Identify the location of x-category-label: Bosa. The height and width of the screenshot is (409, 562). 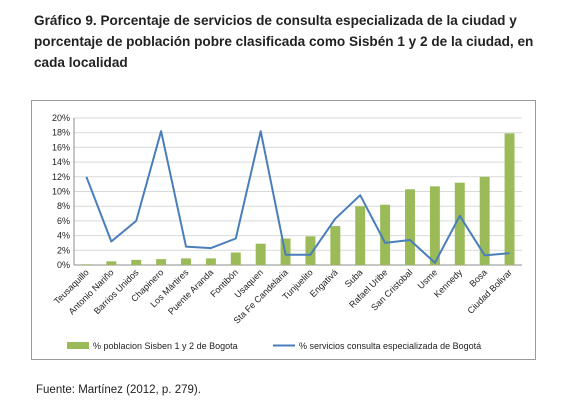
(479, 278).